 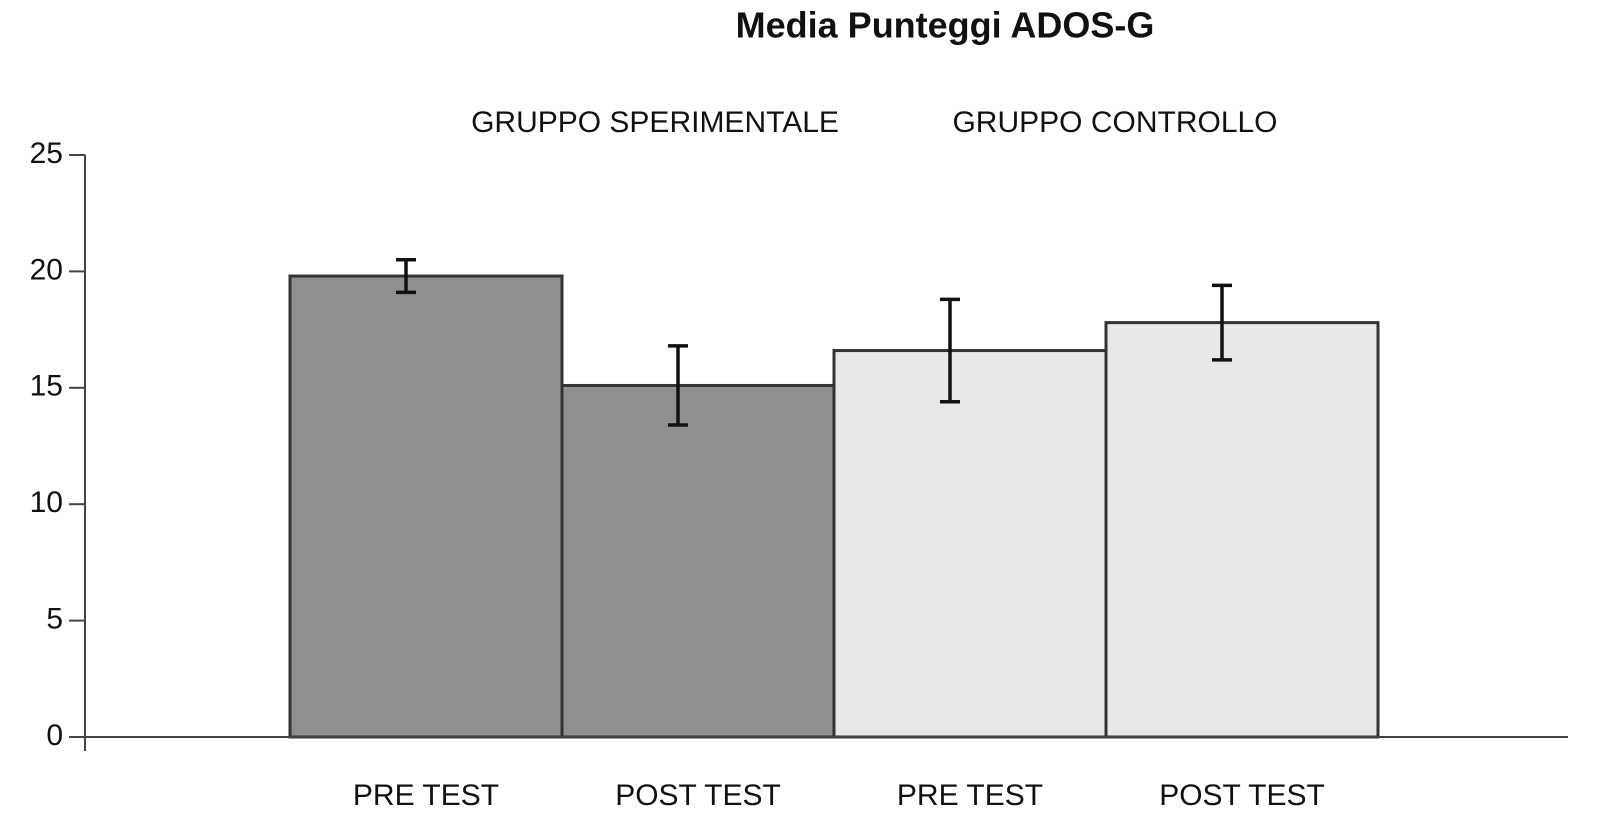 I want to click on chart-title: Media Punteggi ADOS-G, so click(x=945, y=25).